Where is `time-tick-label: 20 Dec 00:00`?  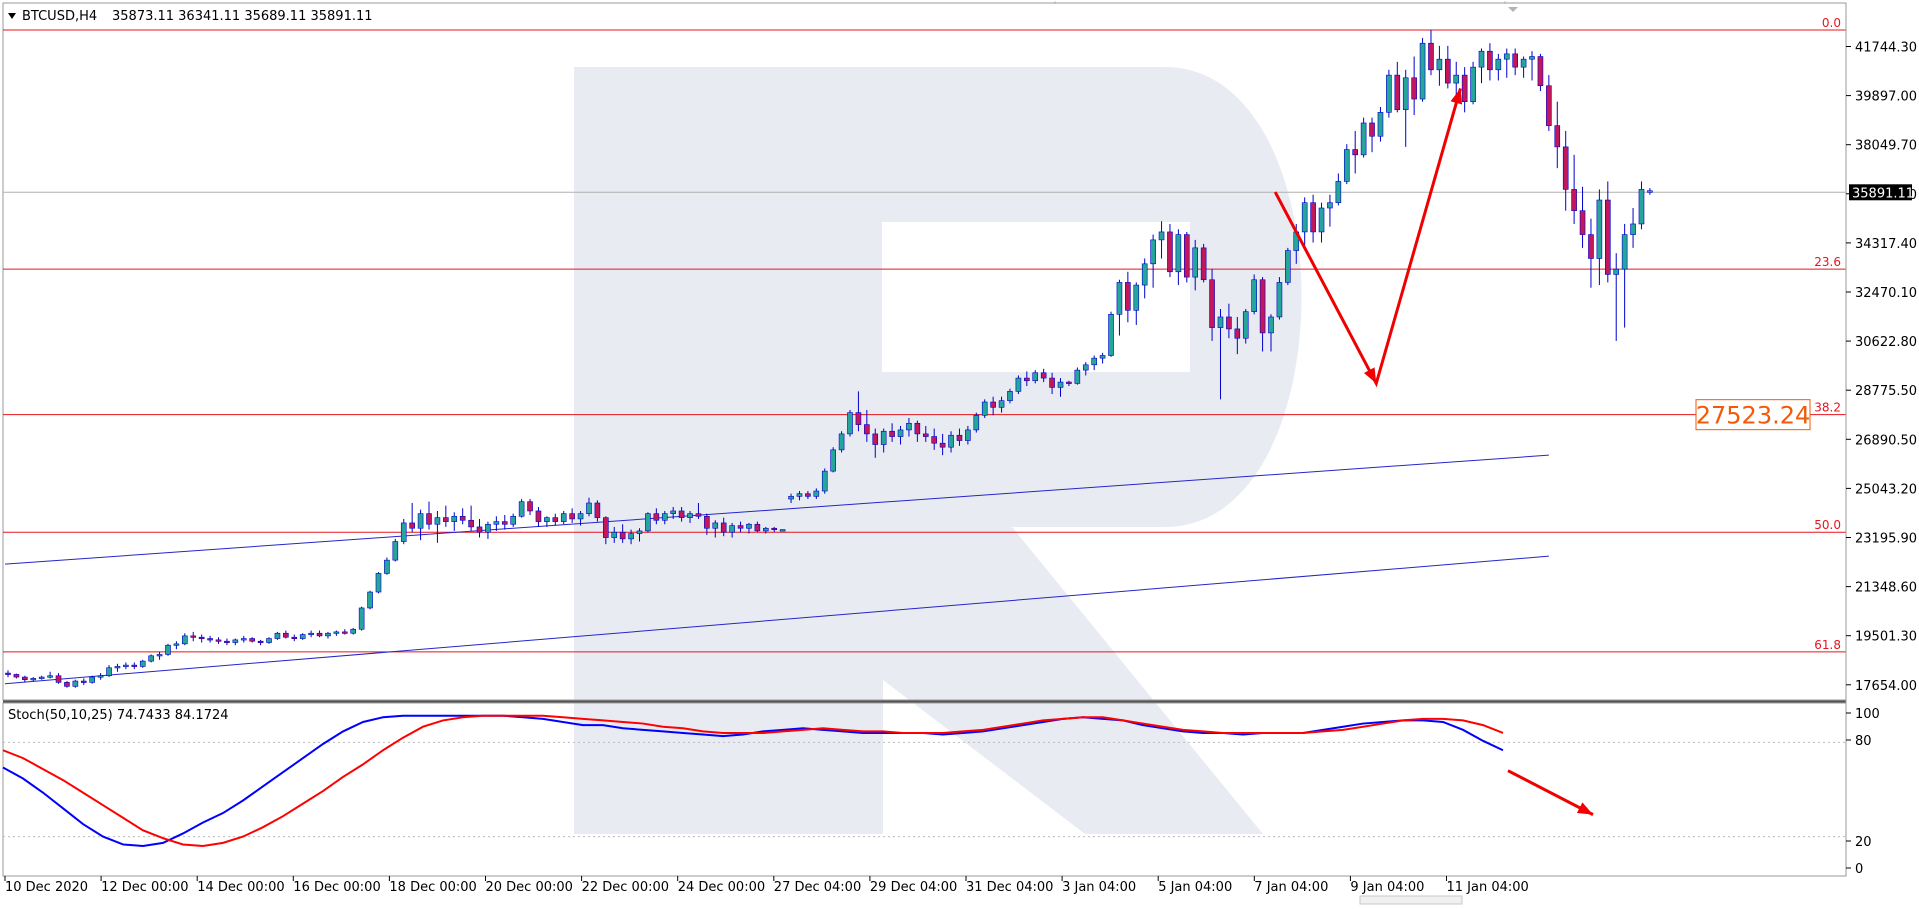 time-tick-label: 20 Dec 00:00 is located at coordinates (529, 887).